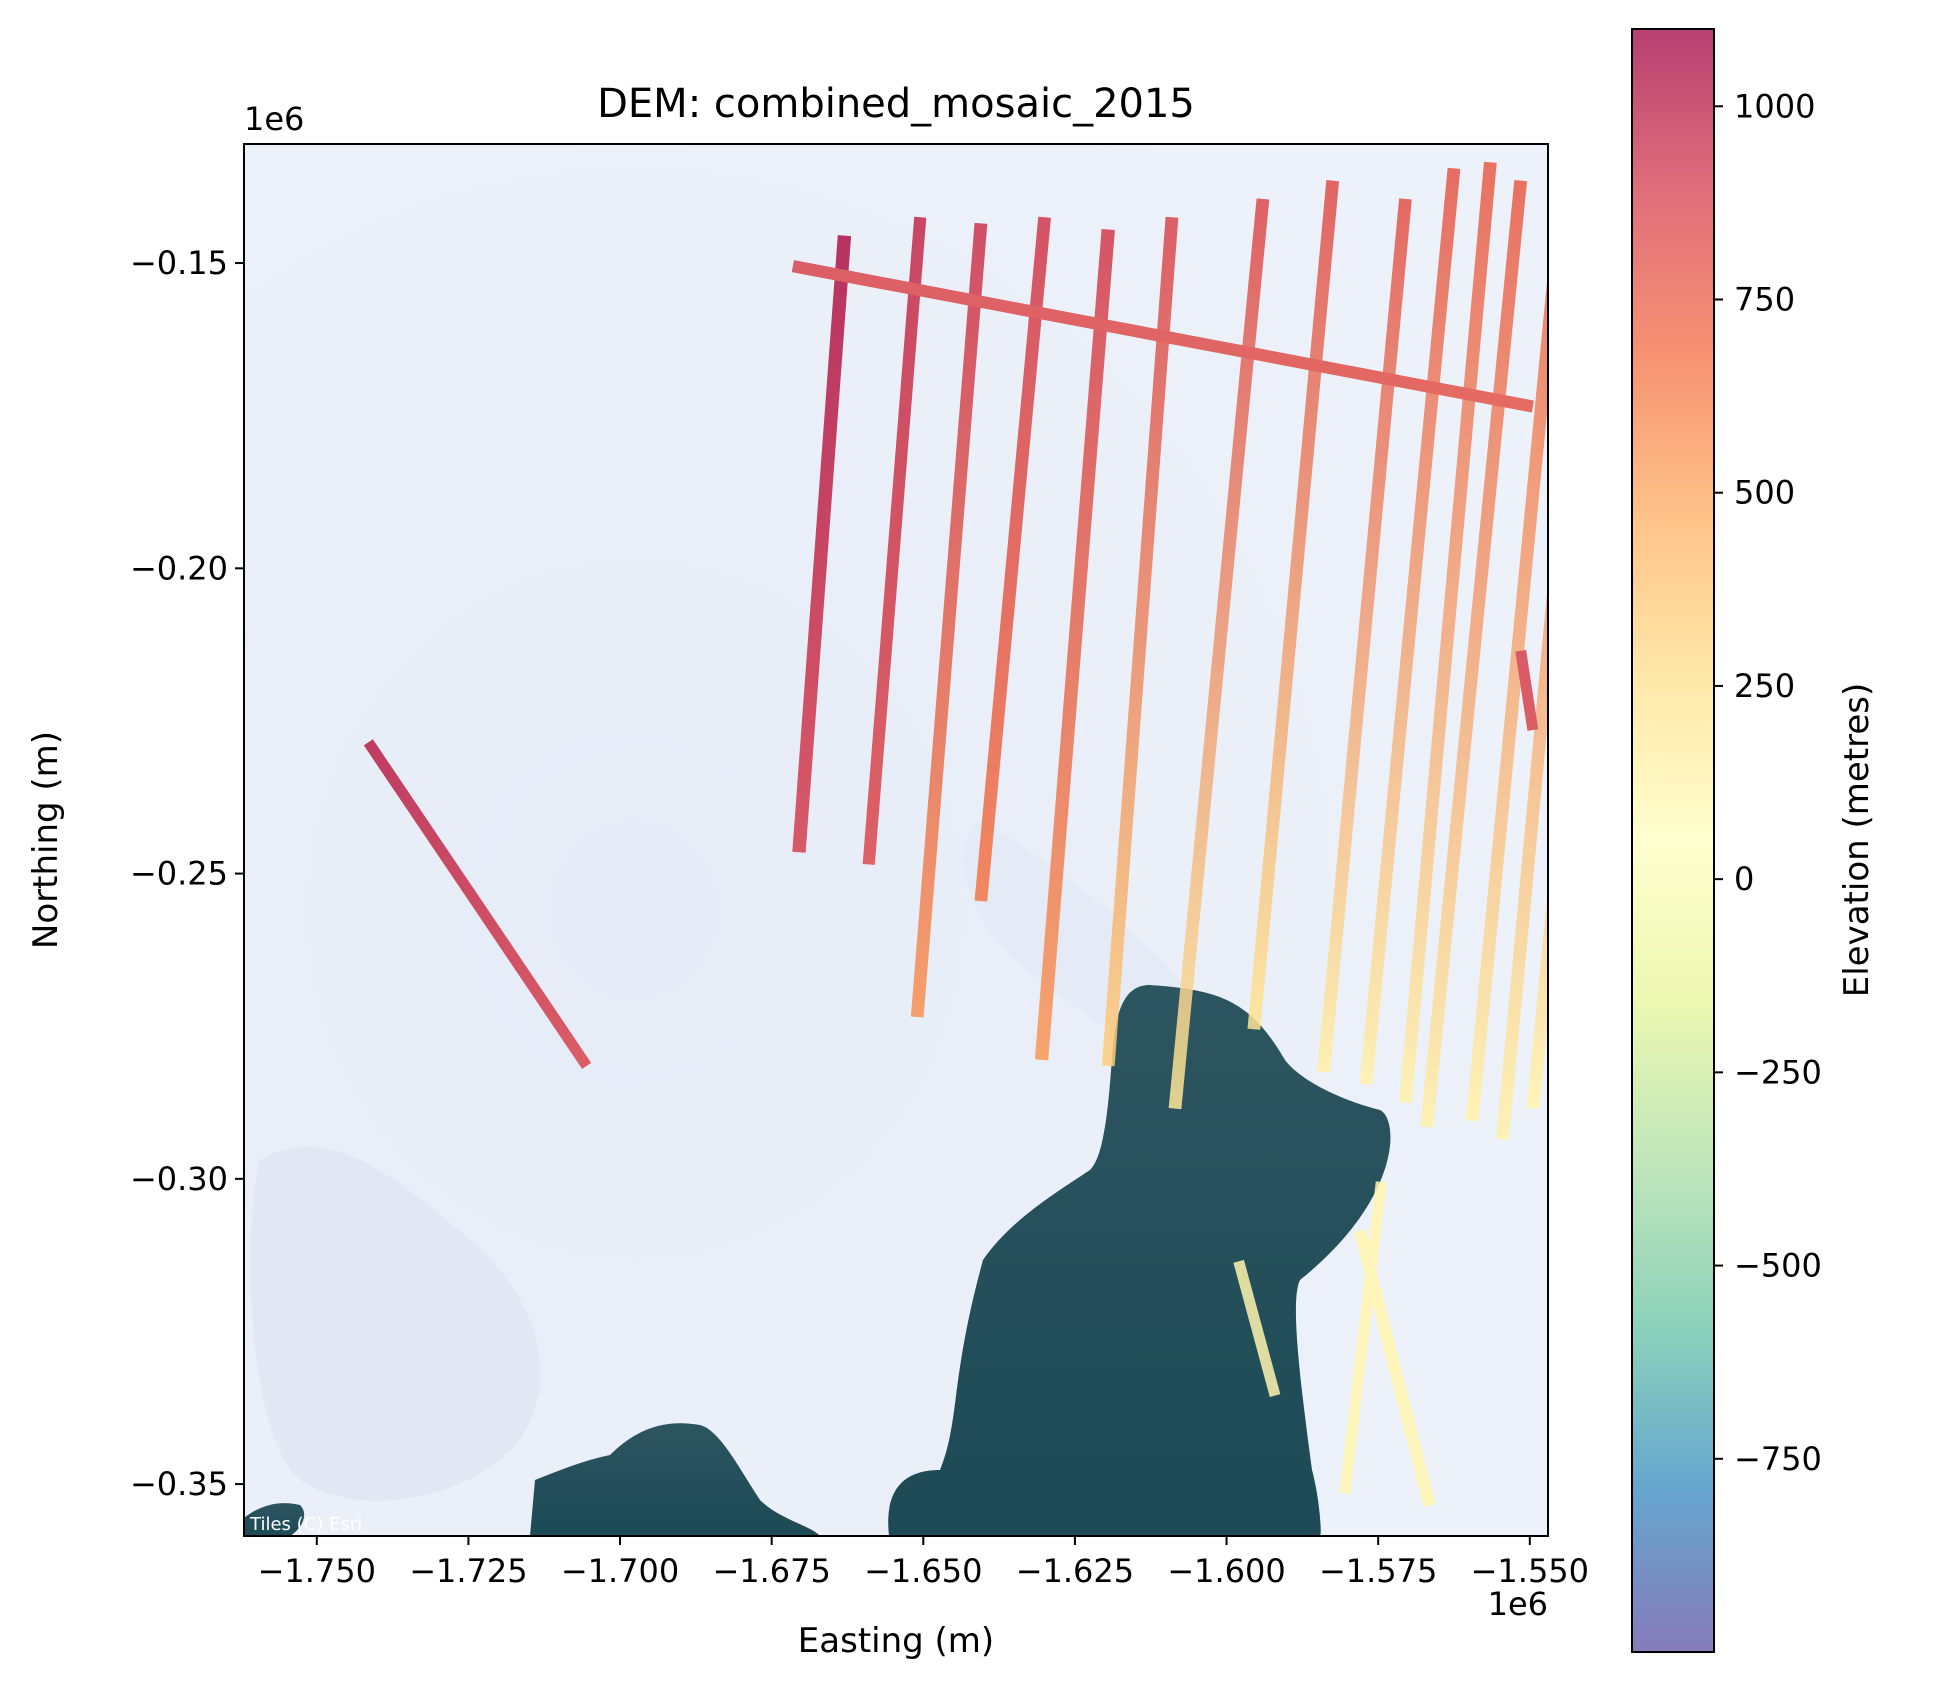 This screenshot has width=1937, height=1688. Describe the element at coordinates (1226, 1571) in the screenshot. I see `x-tick-label: −1.600` at that location.